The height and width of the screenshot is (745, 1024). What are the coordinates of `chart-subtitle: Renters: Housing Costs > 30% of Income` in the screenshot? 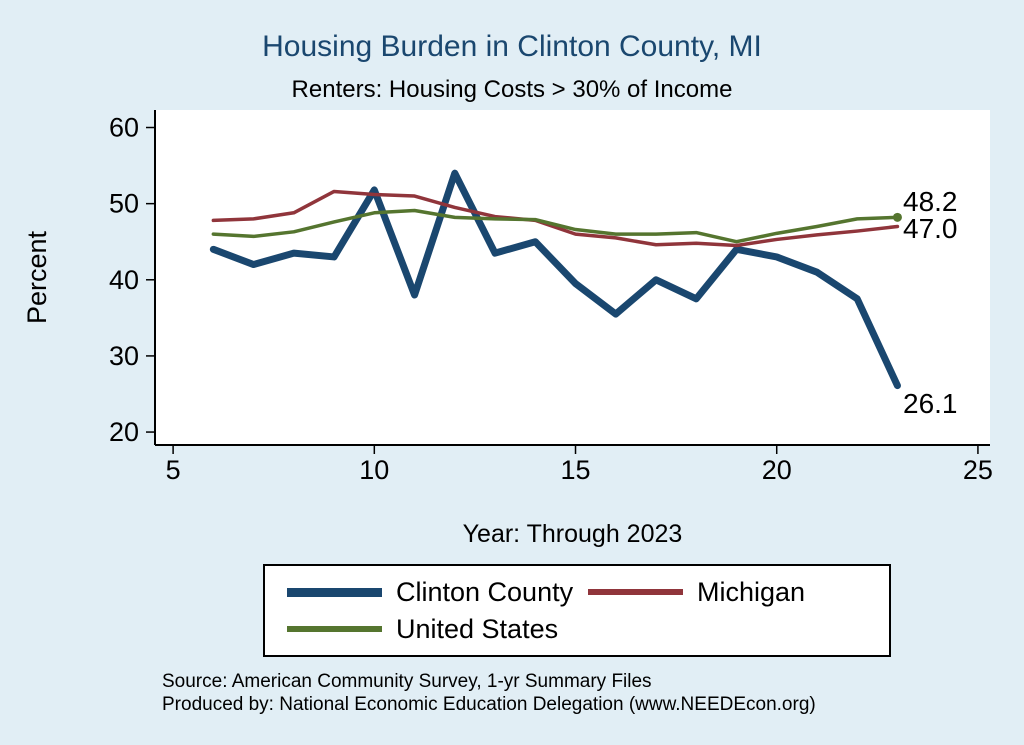 It's located at (512, 89).